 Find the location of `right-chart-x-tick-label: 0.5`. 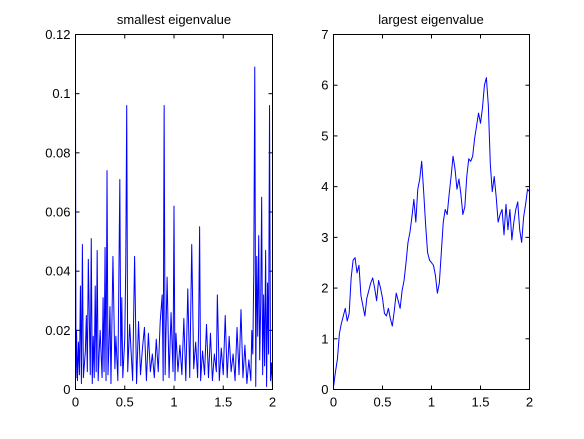

right-chart-x-tick-label: 0.5 is located at coordinates (382, 402).